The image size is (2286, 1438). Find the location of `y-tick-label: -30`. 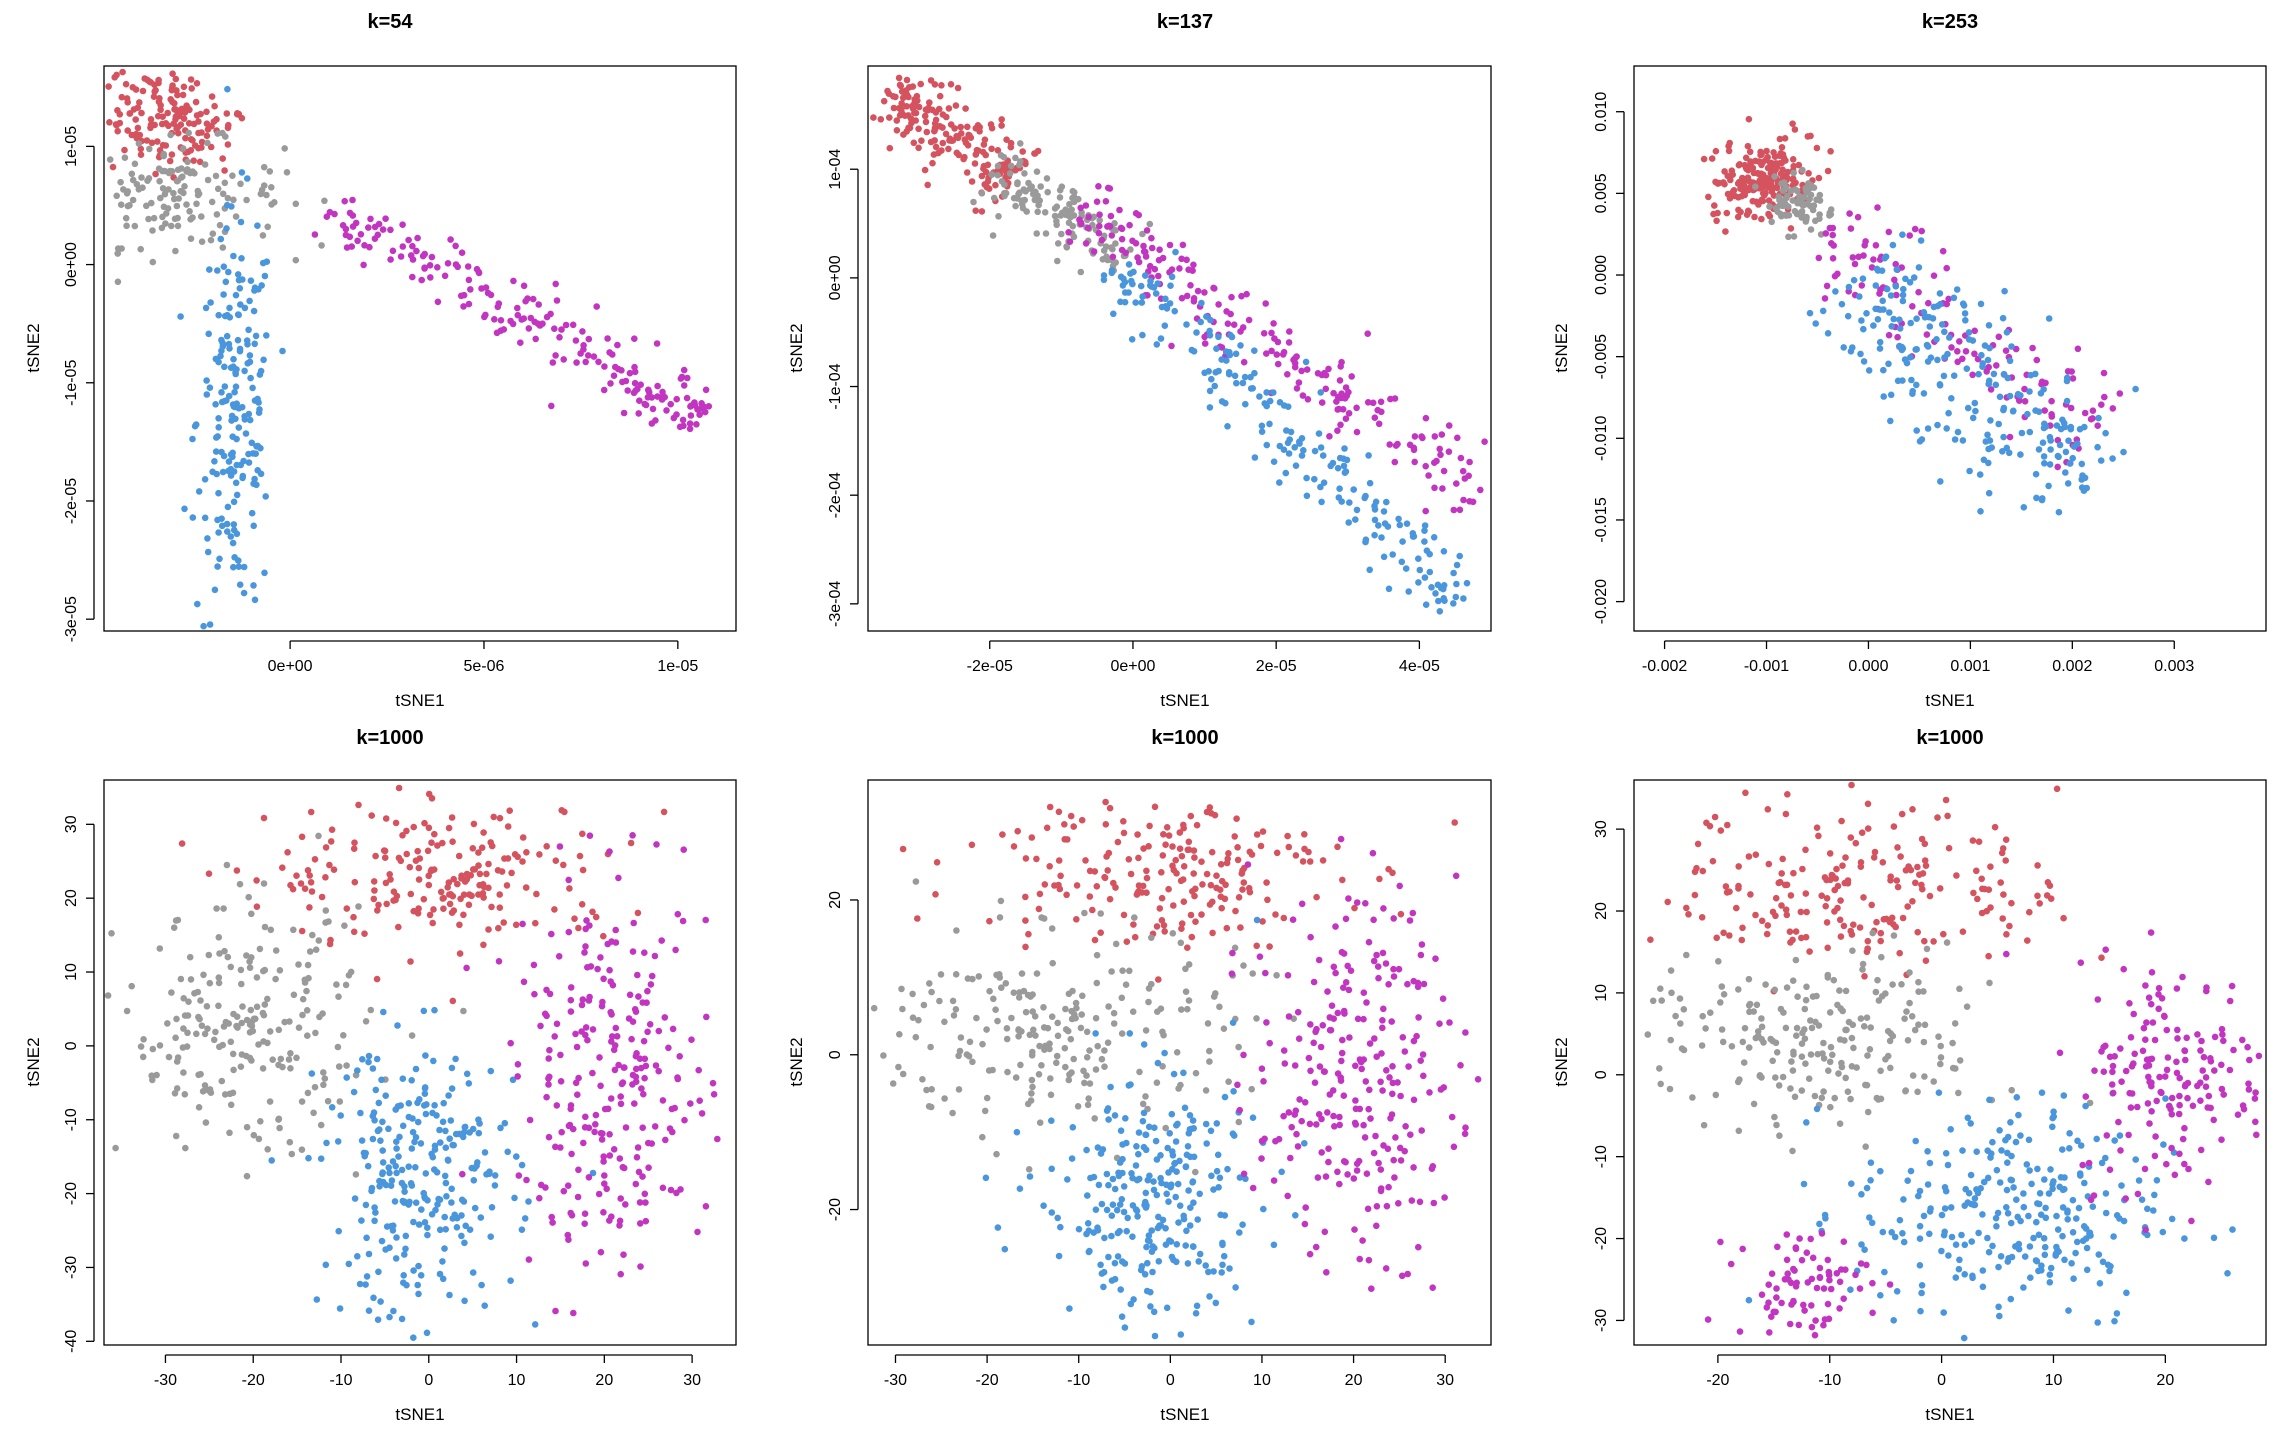

y-tick-label: -30 is located at coordinates (71, 1267).